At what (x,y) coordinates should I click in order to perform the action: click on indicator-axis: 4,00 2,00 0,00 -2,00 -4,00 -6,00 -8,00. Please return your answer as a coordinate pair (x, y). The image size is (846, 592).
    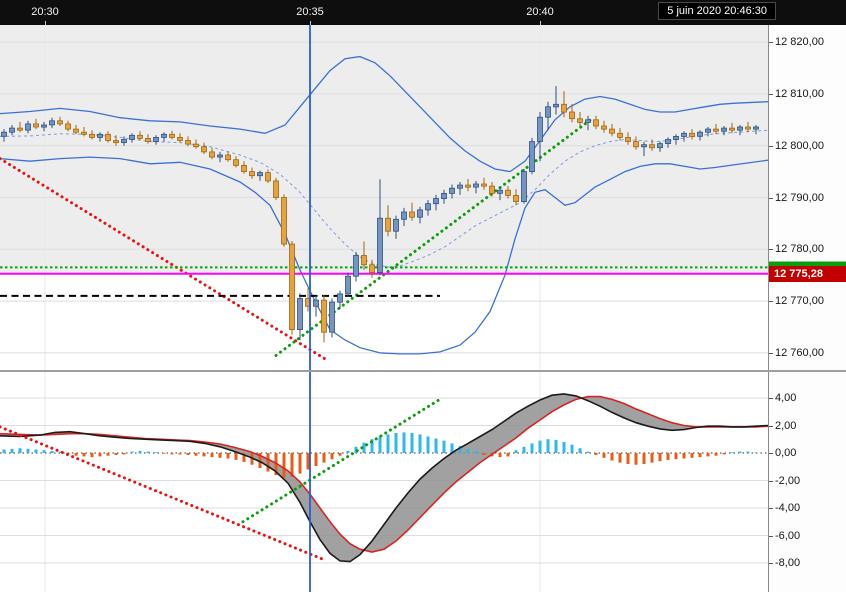
    Looking at the image, I should click on (807, 482).